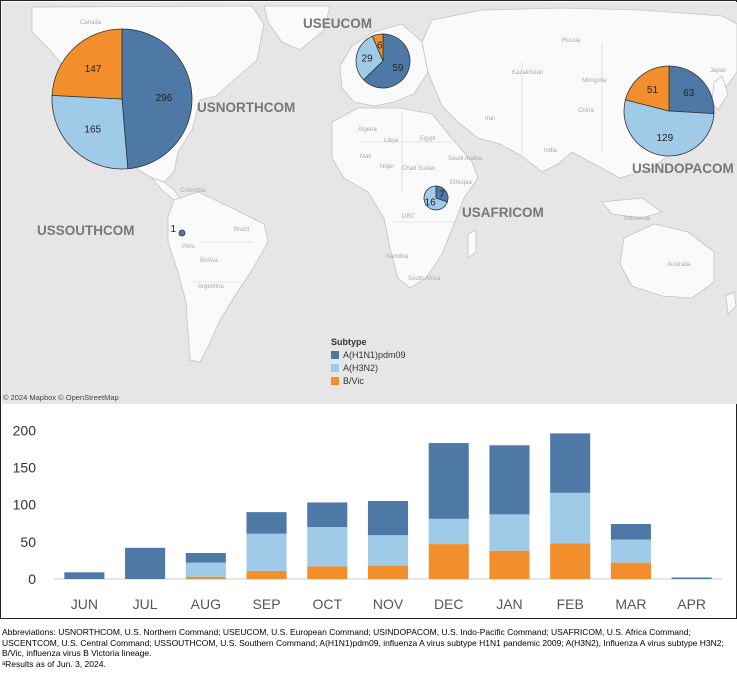 Image resolution: width=737 pixels, height=674 pixels. Describe the element at coordinates (61, 397) in the screenshot. I see `map-credit: © 2024 Mapbox © OpenStreetMap` at that location.